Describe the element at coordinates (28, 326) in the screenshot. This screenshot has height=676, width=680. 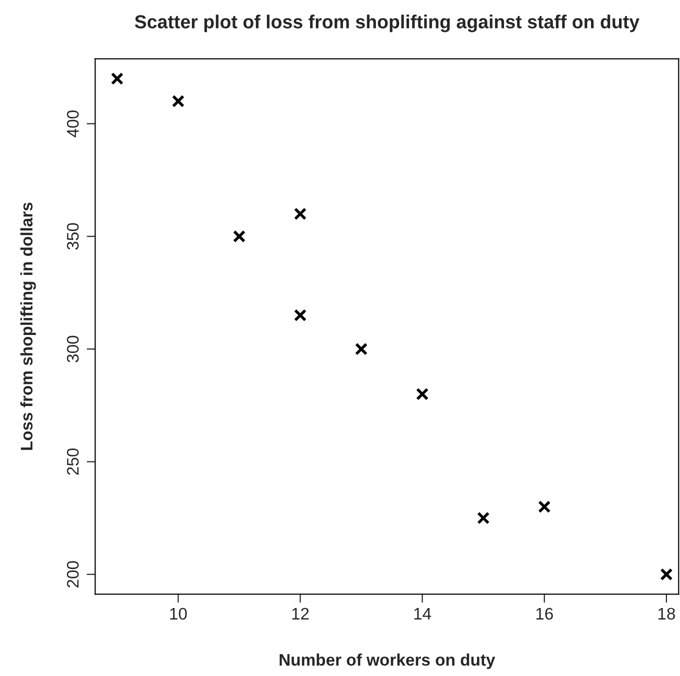
I see `y-axis-title: Loss from shoplifting in dollars` at that location.